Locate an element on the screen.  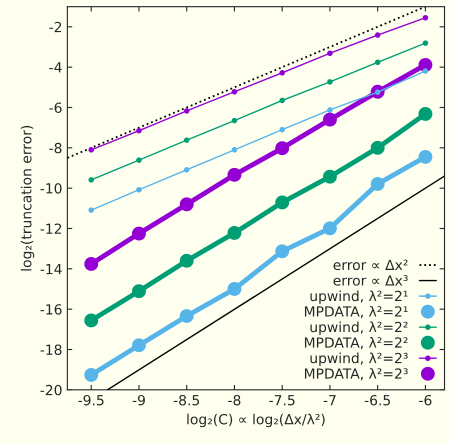
x-tick-label: -9 is located at coordinates (138, 400).